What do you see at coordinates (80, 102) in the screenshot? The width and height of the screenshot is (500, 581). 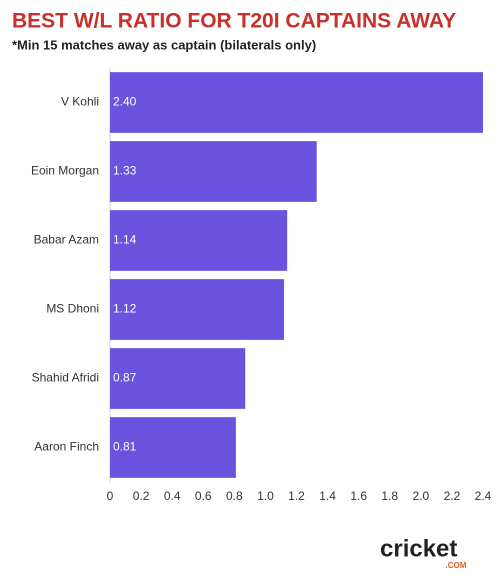 I see `y-tick-label: V Kohli` at bounding box center [80, 102].